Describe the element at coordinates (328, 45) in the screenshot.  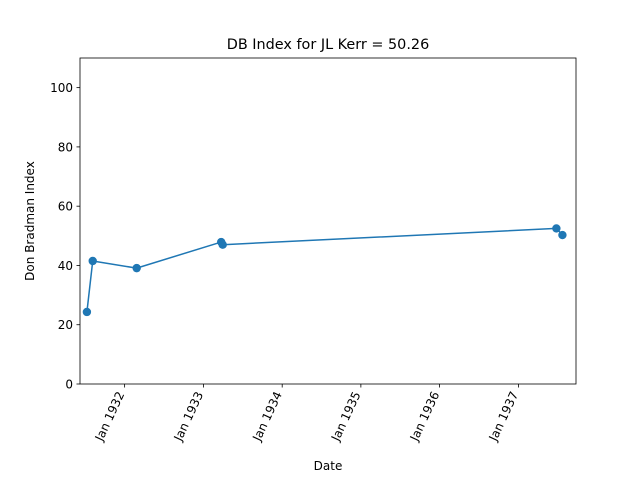
I see `chart-title: DB Index for JL Kerr = 50.26` at that location.